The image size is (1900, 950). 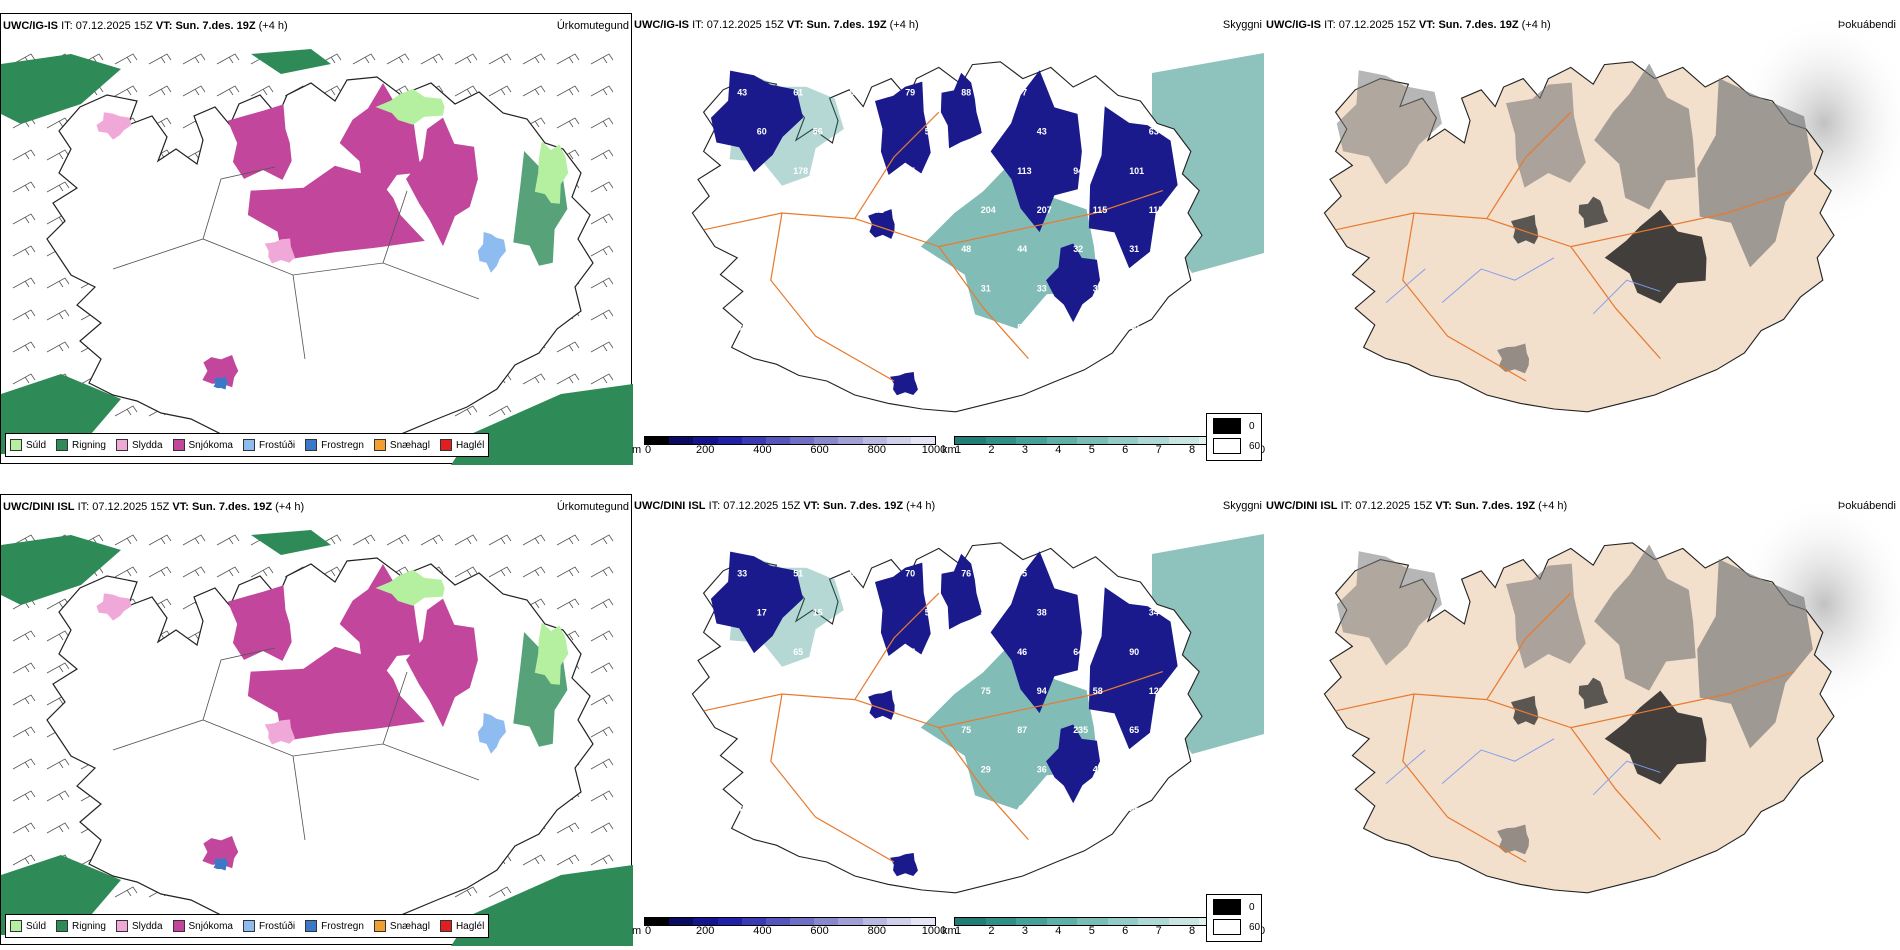 What do you see at coordinates (461, 445) in the screenshot?
I see `precip-legend-item: Haglél` at bounding box center [461, 445].